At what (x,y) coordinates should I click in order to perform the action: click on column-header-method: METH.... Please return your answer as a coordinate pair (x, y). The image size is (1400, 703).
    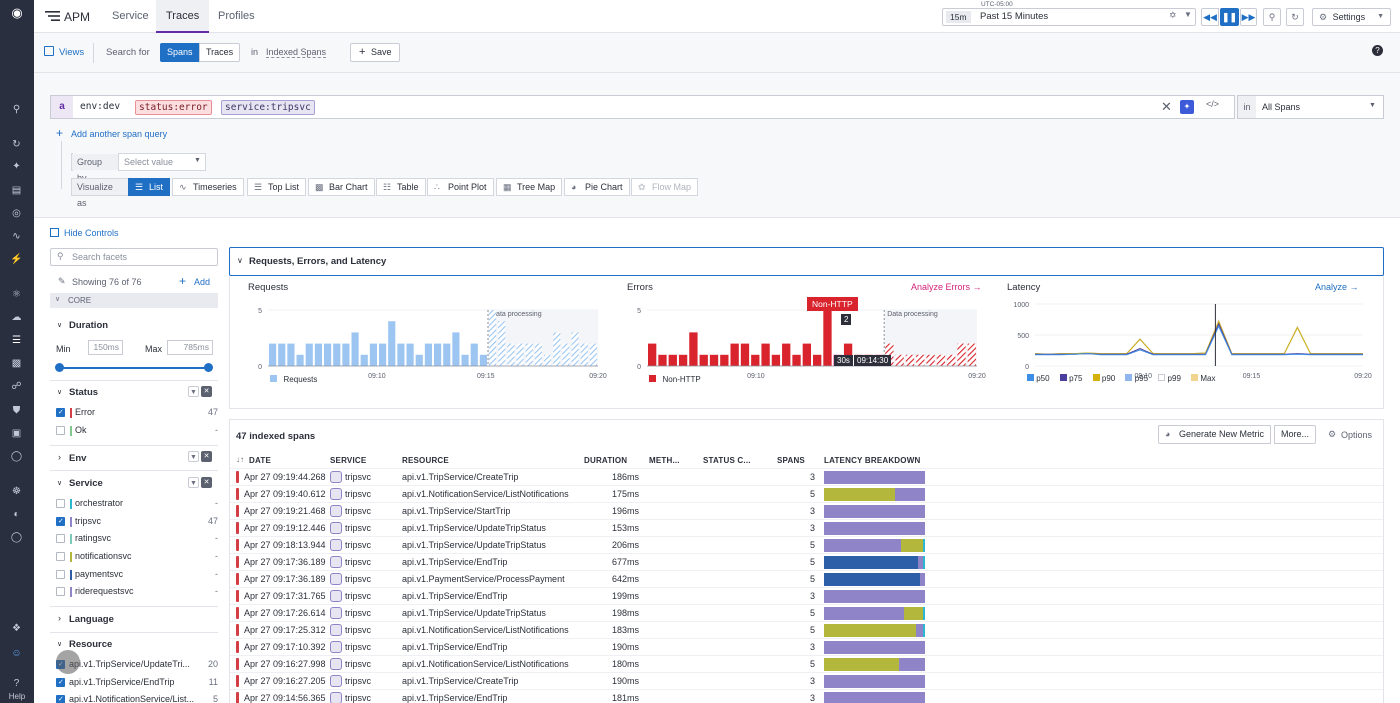
    Looking at the image, I should click on (664, 460).